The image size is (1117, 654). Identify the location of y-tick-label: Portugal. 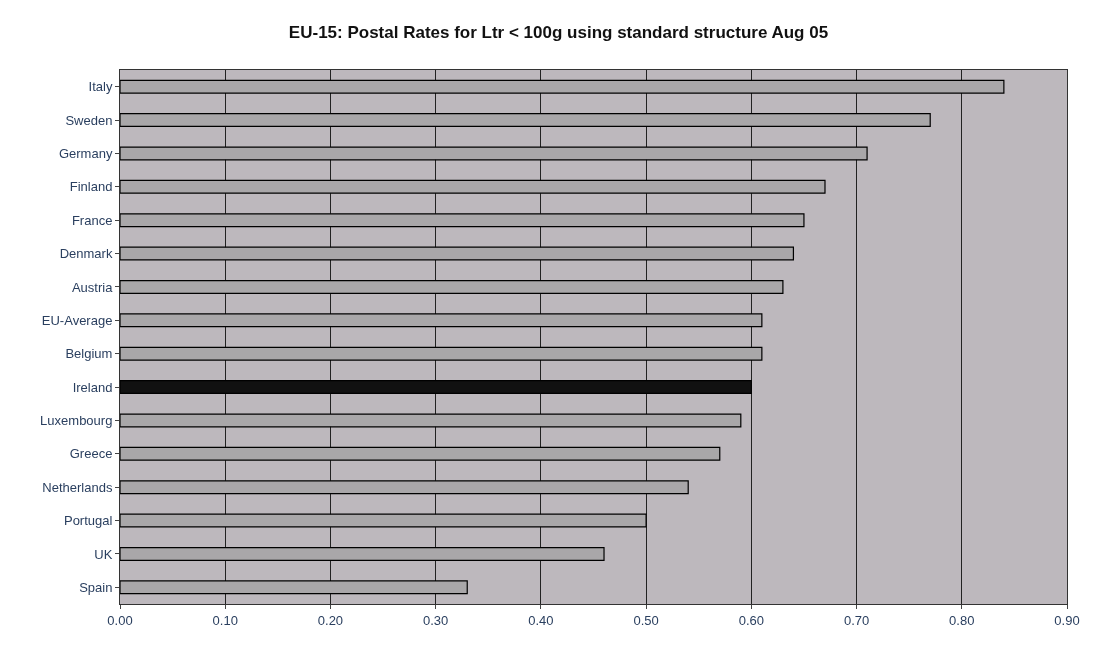
(88, 521).